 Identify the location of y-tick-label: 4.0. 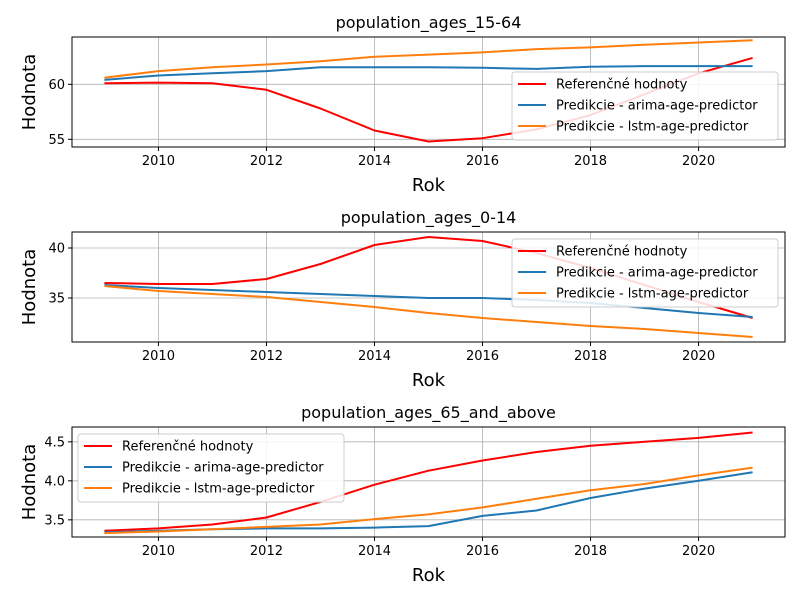
(54, 481).